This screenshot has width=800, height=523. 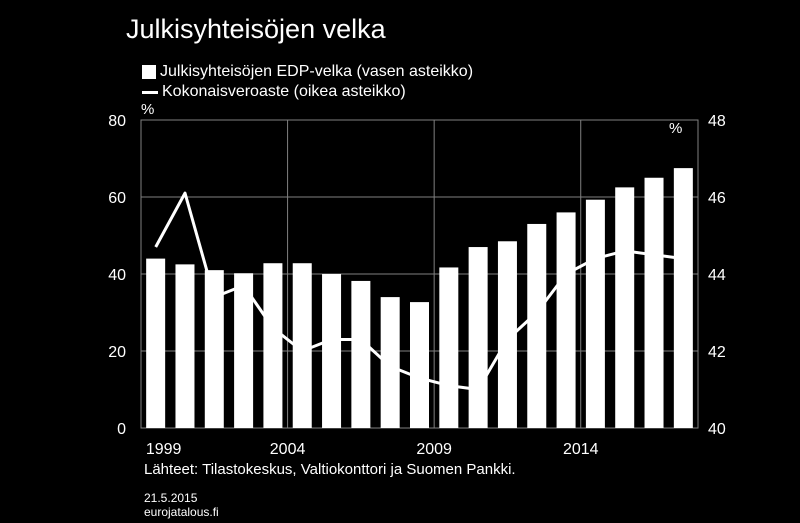 I want to click on footer-site: eurojatalous.fi, so click(x=181, y=512).